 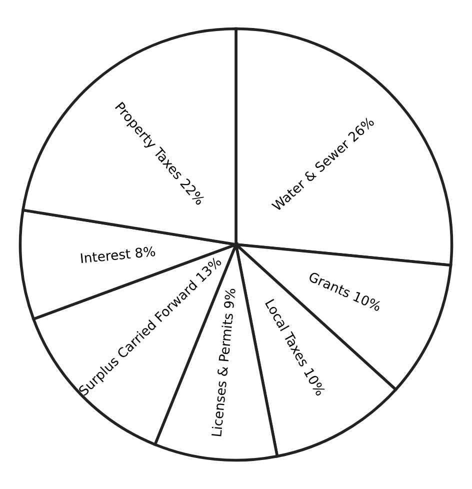 I want to click on slice-label: Licenses & Permits 9%, so click(x=223, y=362).